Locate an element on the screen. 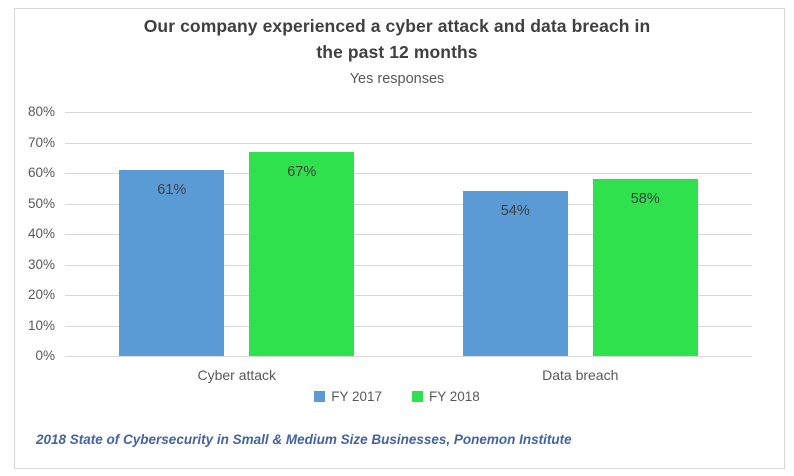 Image resolution: width=794 pixels, height=476 pixels. category-label: Cyber attack is located at coordinates (237, 375).